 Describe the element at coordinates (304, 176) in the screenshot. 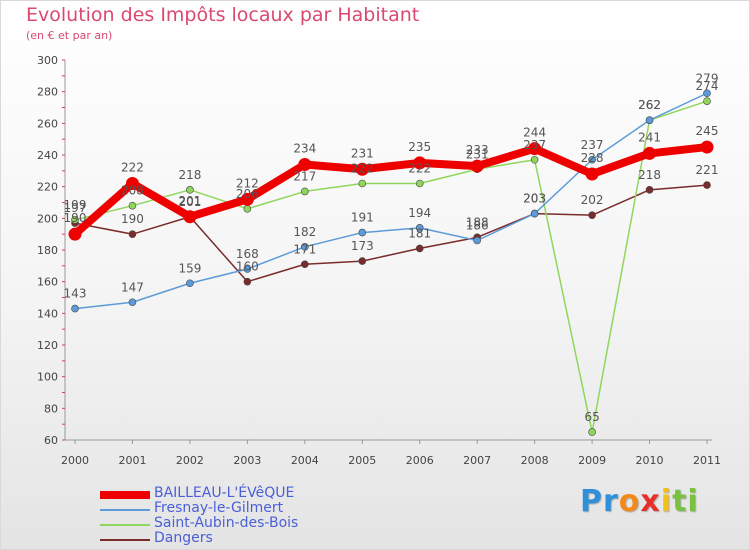

I see `data-label: 217` at that location.